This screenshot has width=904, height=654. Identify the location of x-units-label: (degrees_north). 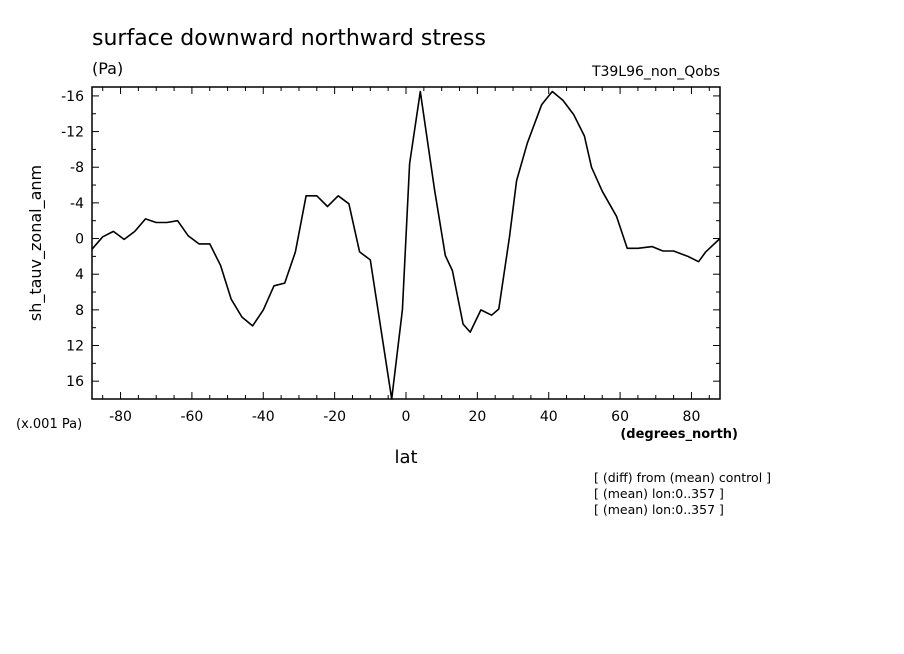
(679, 434).